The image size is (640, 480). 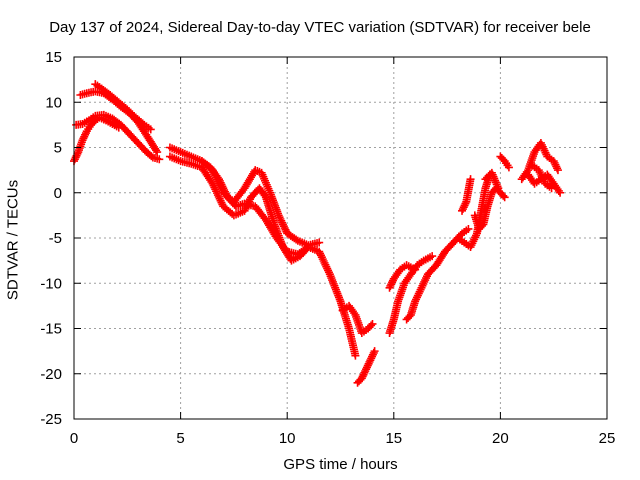 What do you see at coordinates (55, 238) in the screenshot?
I see `y-tick-label: -5` at bounding box center [55, 238].